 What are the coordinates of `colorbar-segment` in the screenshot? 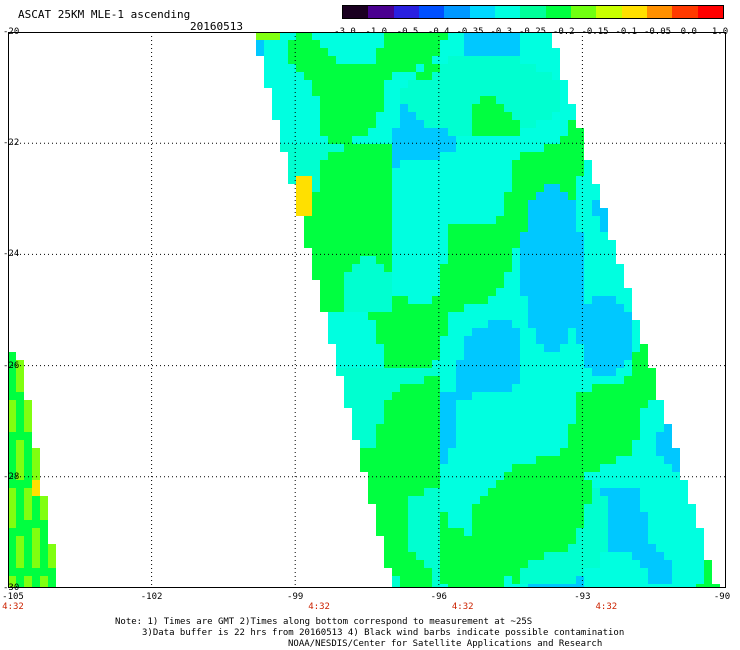 It's located at (710, 12).